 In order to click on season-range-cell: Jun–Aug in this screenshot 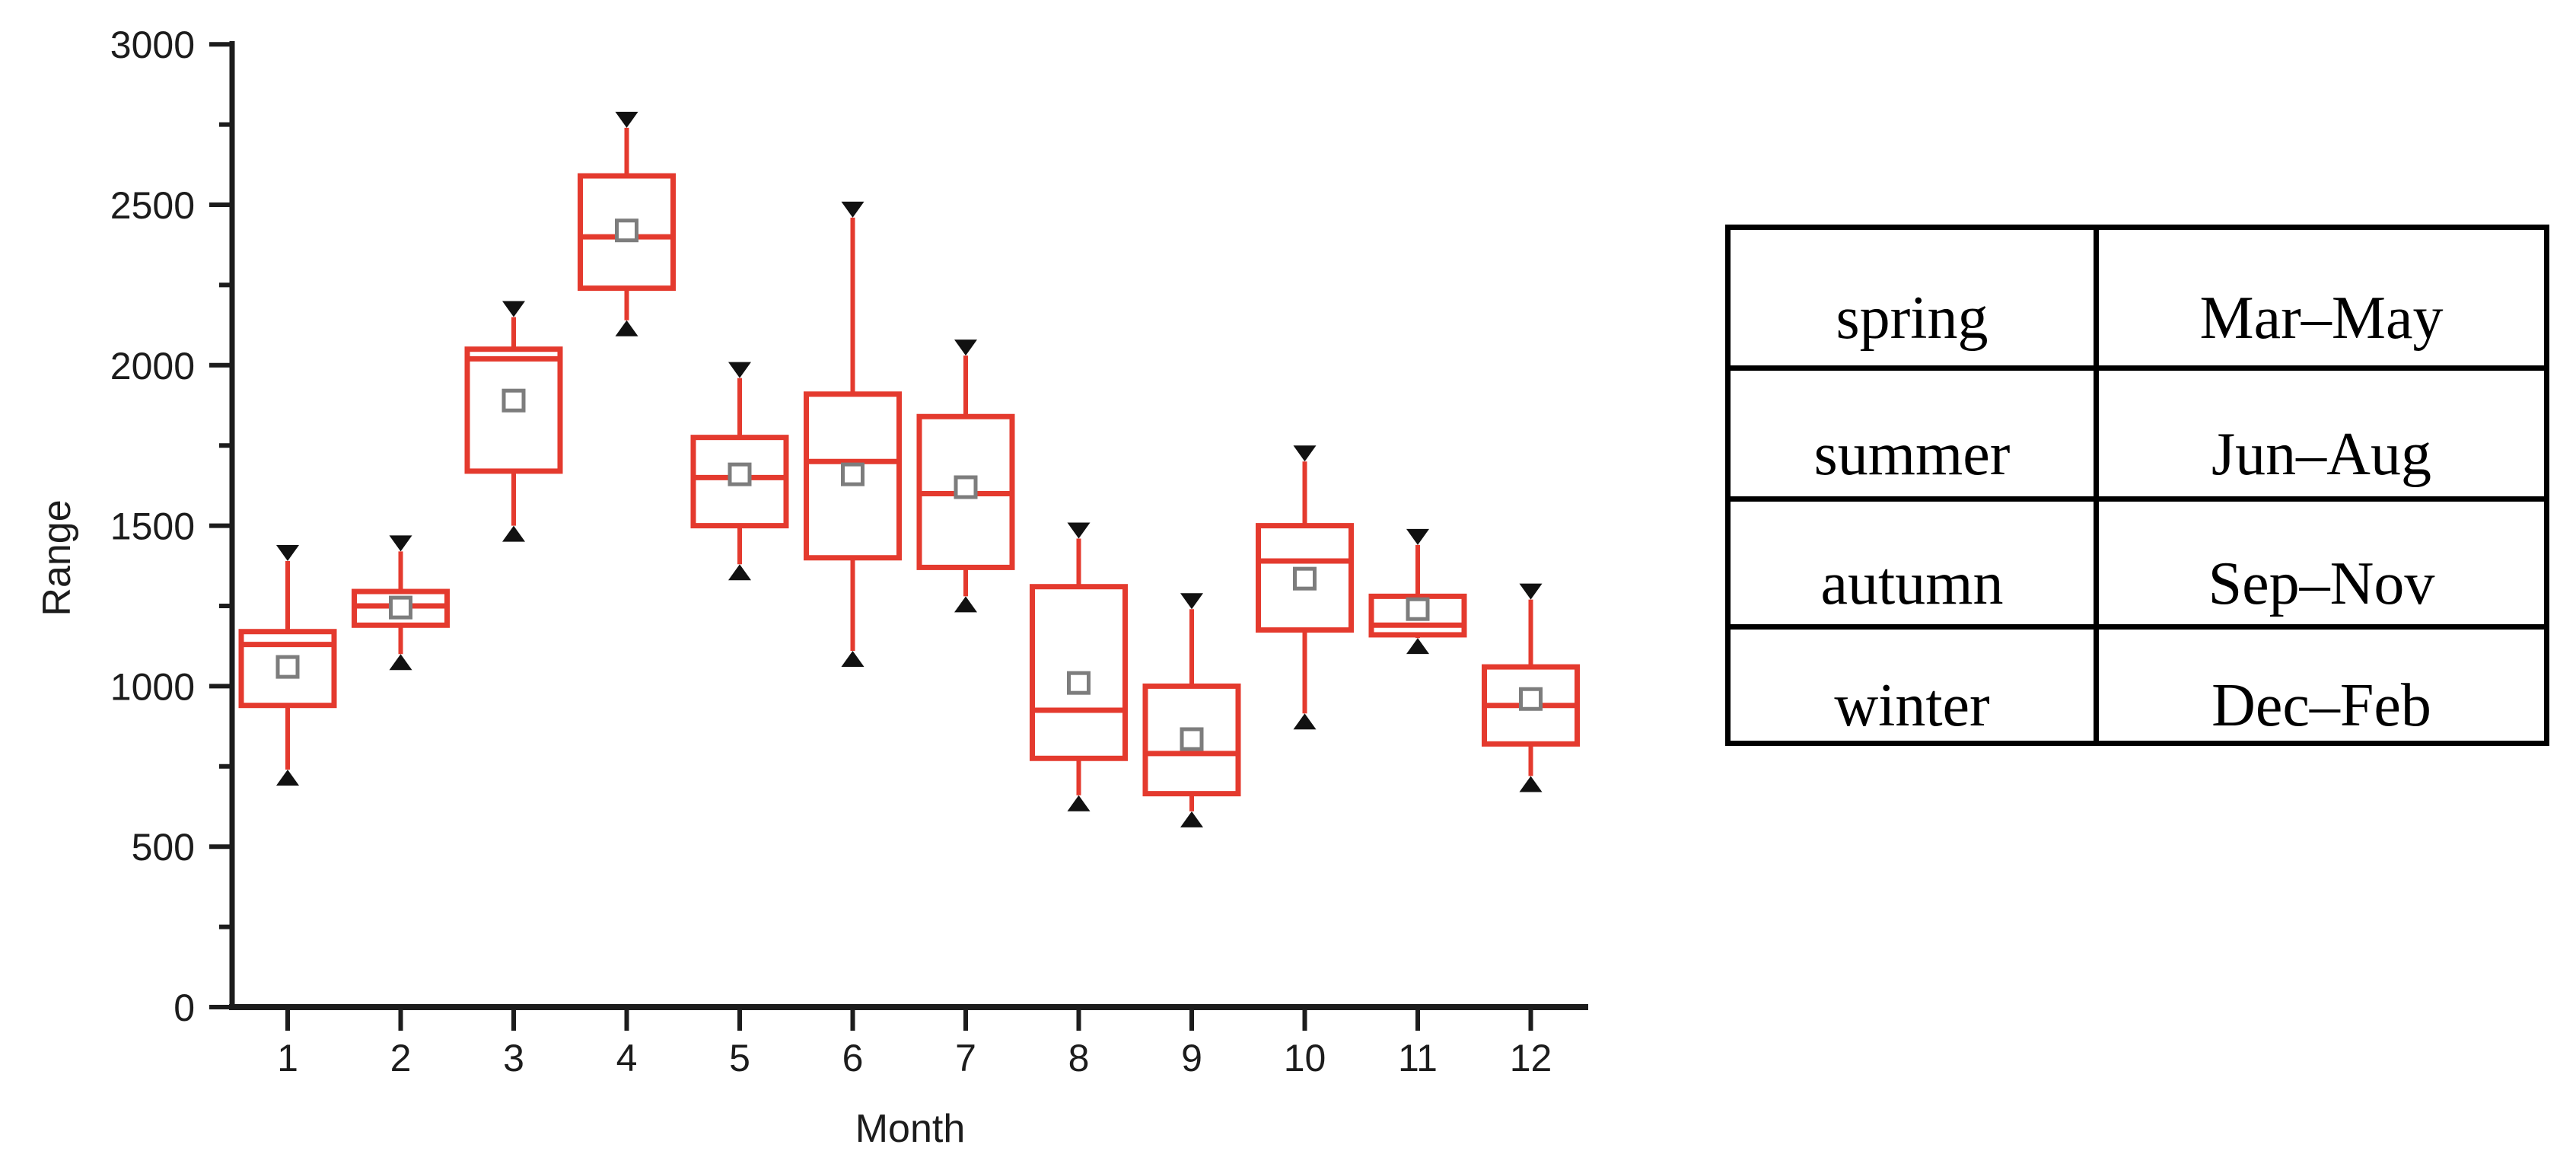, I will do `click(2319, 430)`.